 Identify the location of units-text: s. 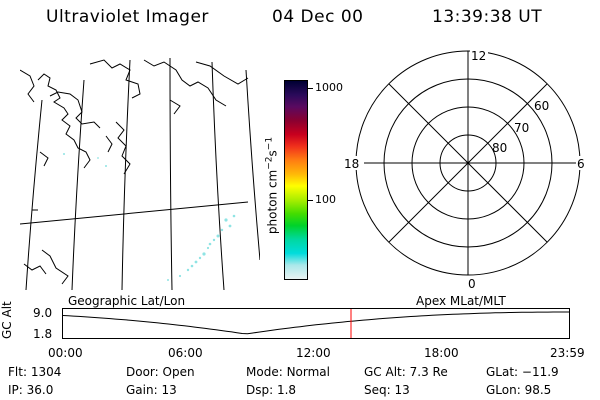
(272, 153).